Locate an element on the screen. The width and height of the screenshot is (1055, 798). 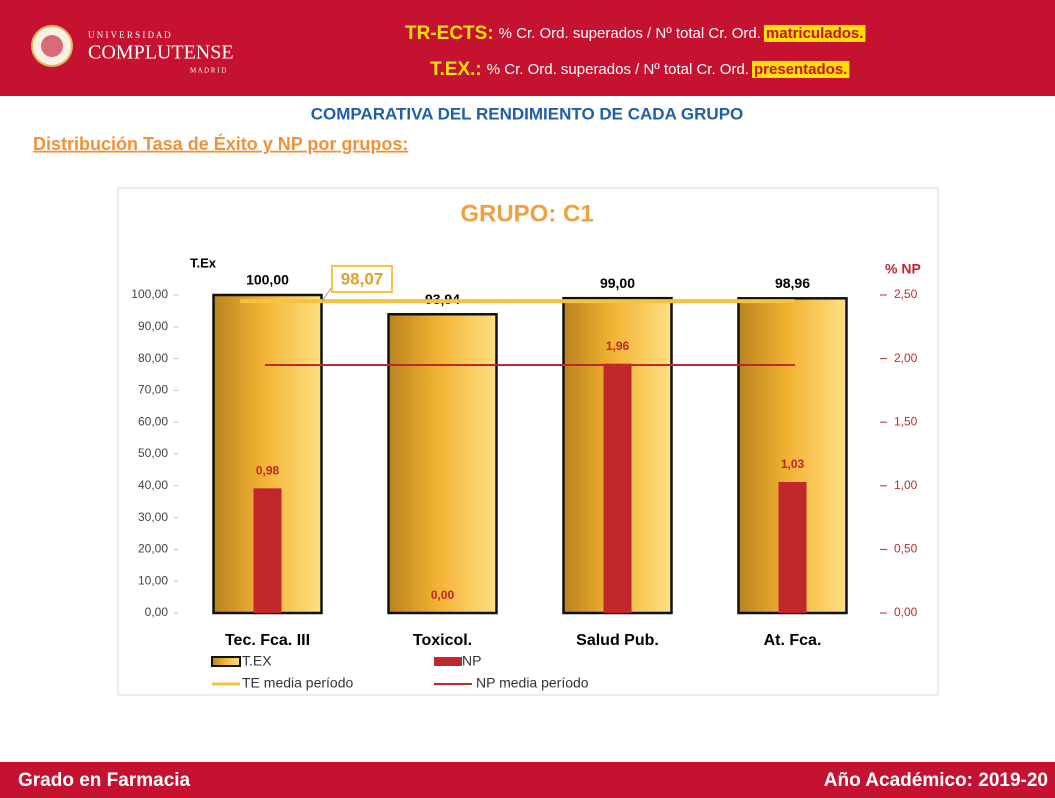
y2-axis-title: % NP is located at coordinates (903, 269).